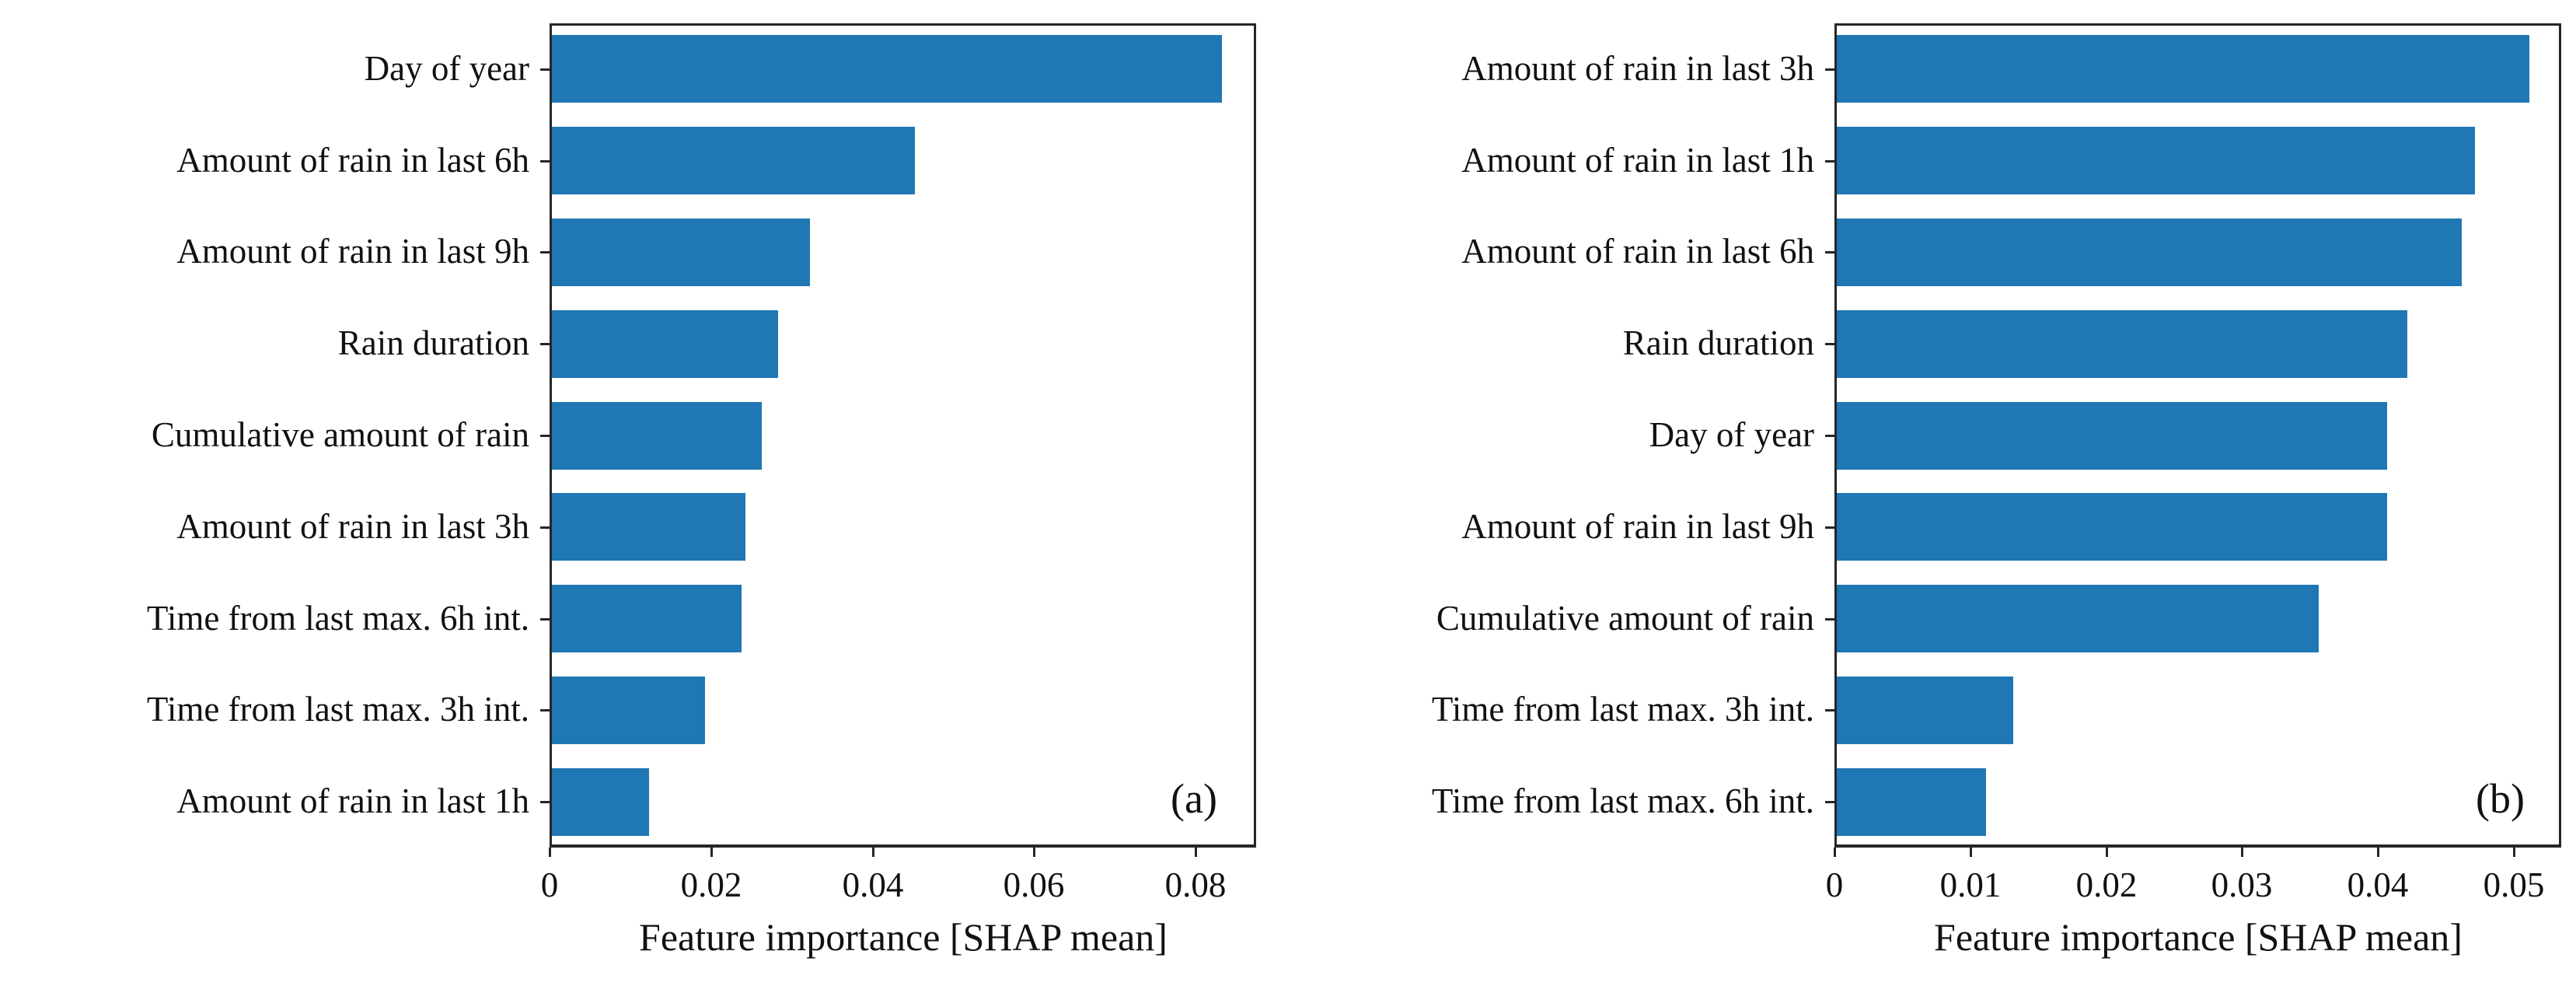 The width and height of the screenshot is (2576, 986). Describe the element at coordinates (2242, 885) in the screenshot. I see `x-tick-label: 0.03` at that location.